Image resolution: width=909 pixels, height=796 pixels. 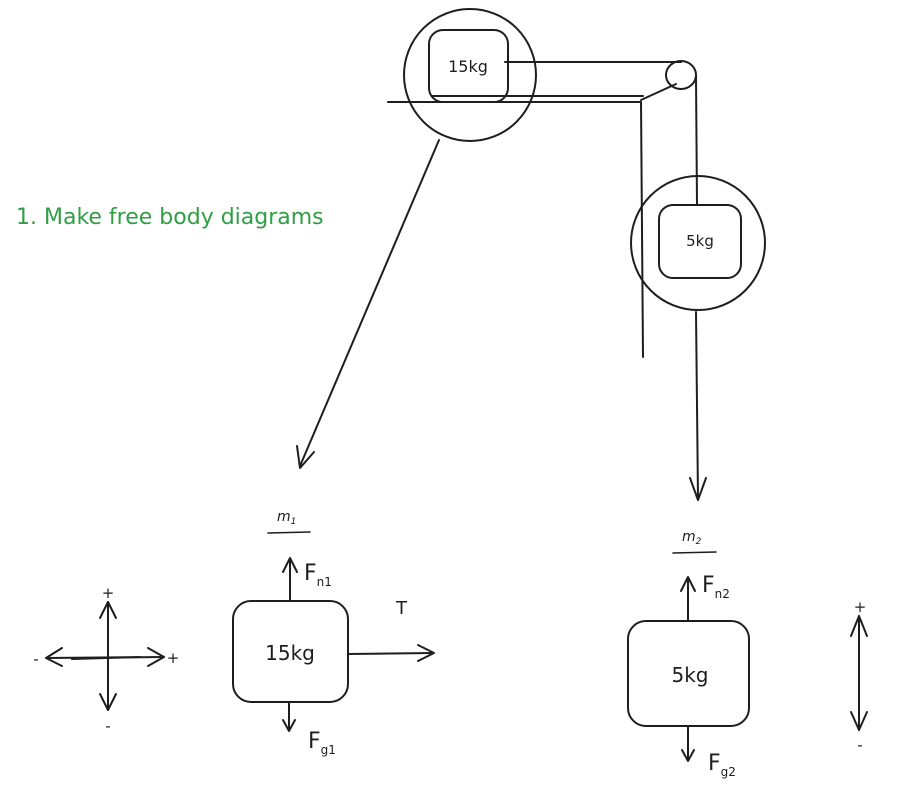 I want to click on pulley-bracket, so click(x=658, y=92).